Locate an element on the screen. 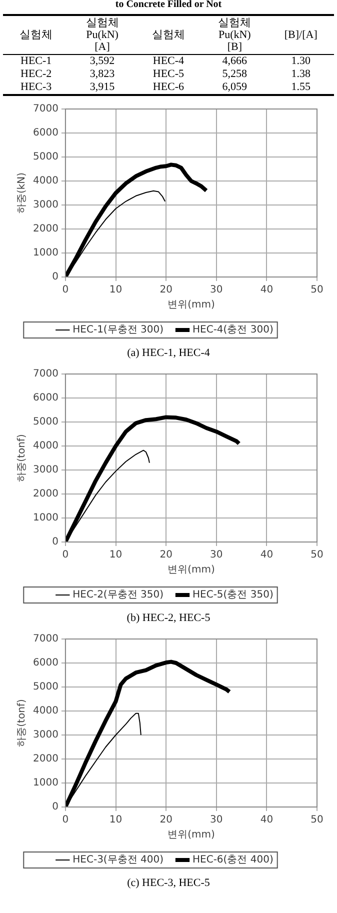 This screenshot has width=337, height=913. text: HEC-2 is located at coordinates (36, 74).